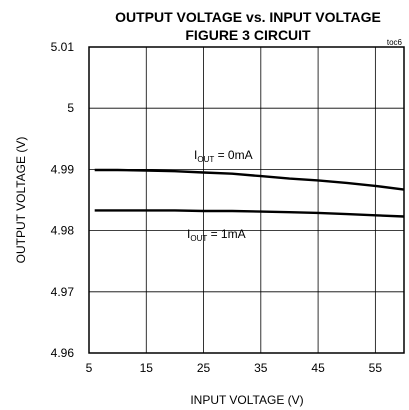 The width and height of the screenshot is (409, 410). Describe the element at coordinates (204, 368) in the screenshot. I see `x-tick-label: 25` at that location.